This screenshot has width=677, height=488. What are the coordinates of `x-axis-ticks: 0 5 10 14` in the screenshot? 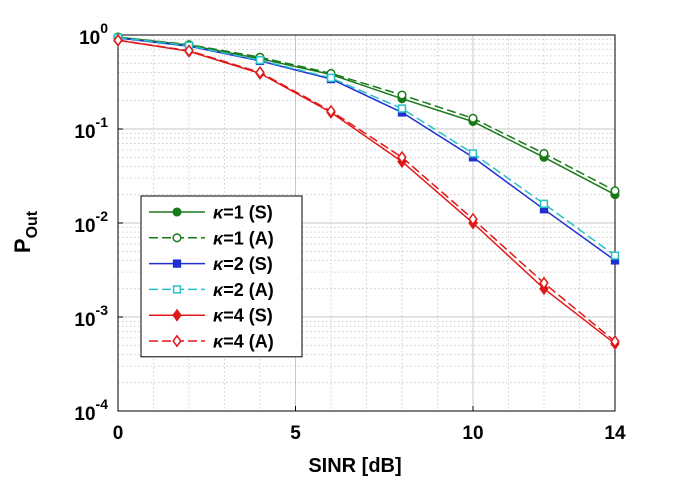 It's located at (369, 425).